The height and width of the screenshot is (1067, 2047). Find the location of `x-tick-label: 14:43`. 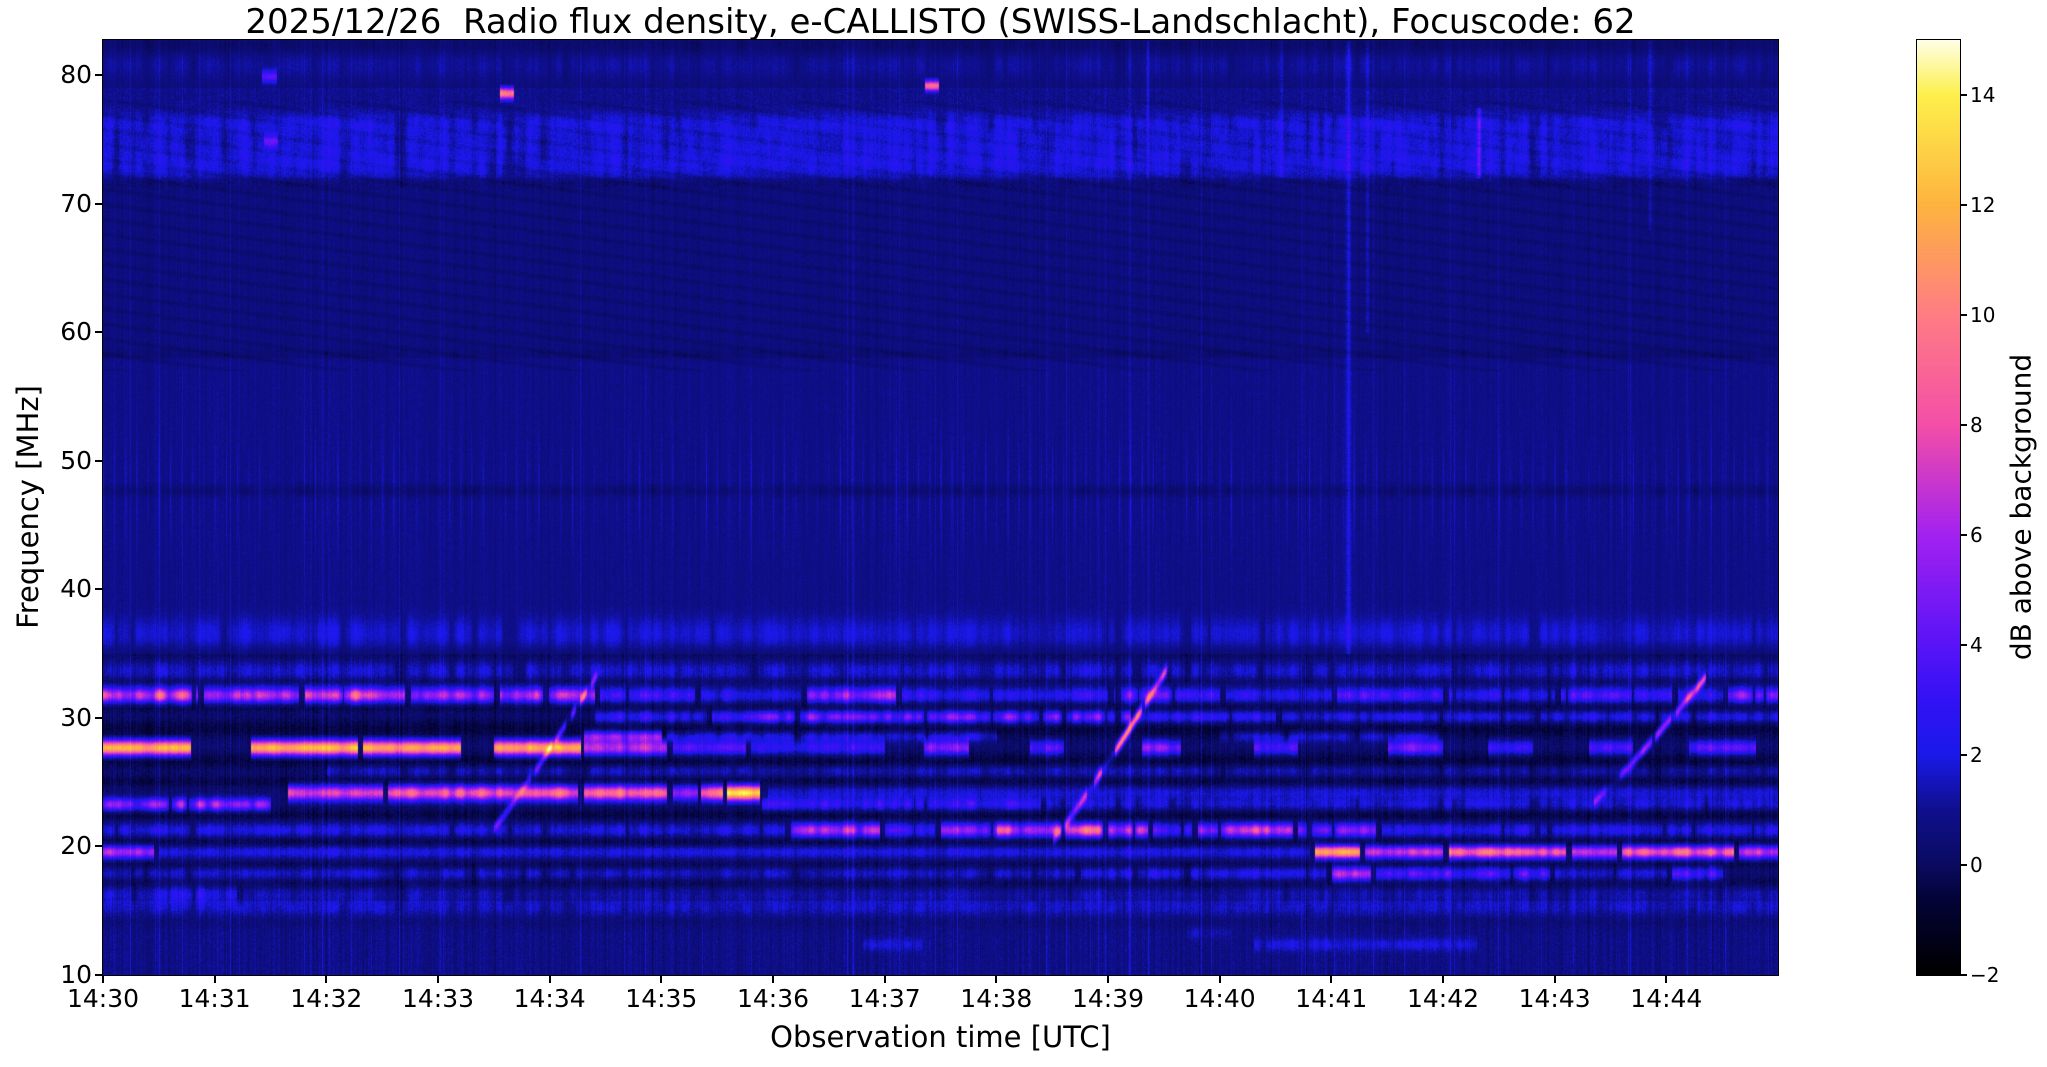

x-tick-label: 14:43 is located at coordinates (1554, 998).